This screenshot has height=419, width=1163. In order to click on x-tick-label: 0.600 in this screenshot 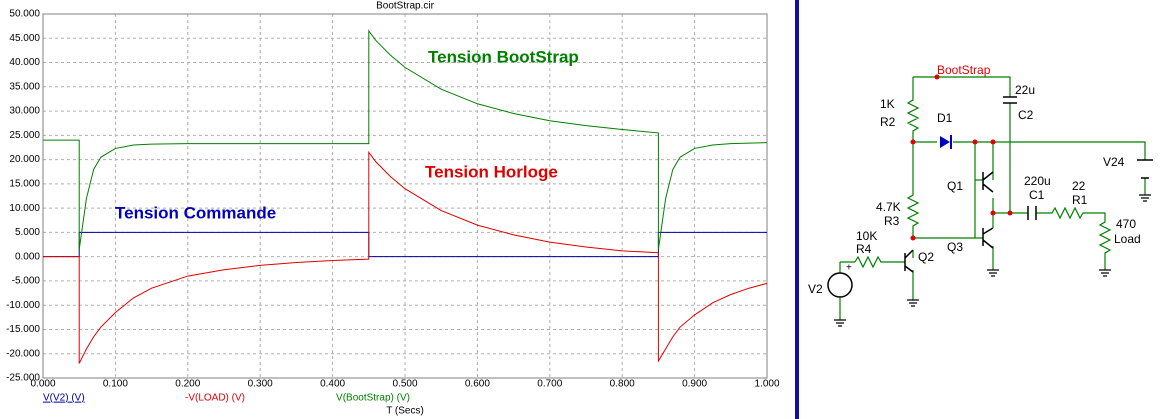, I will do `click(477, 384)`.